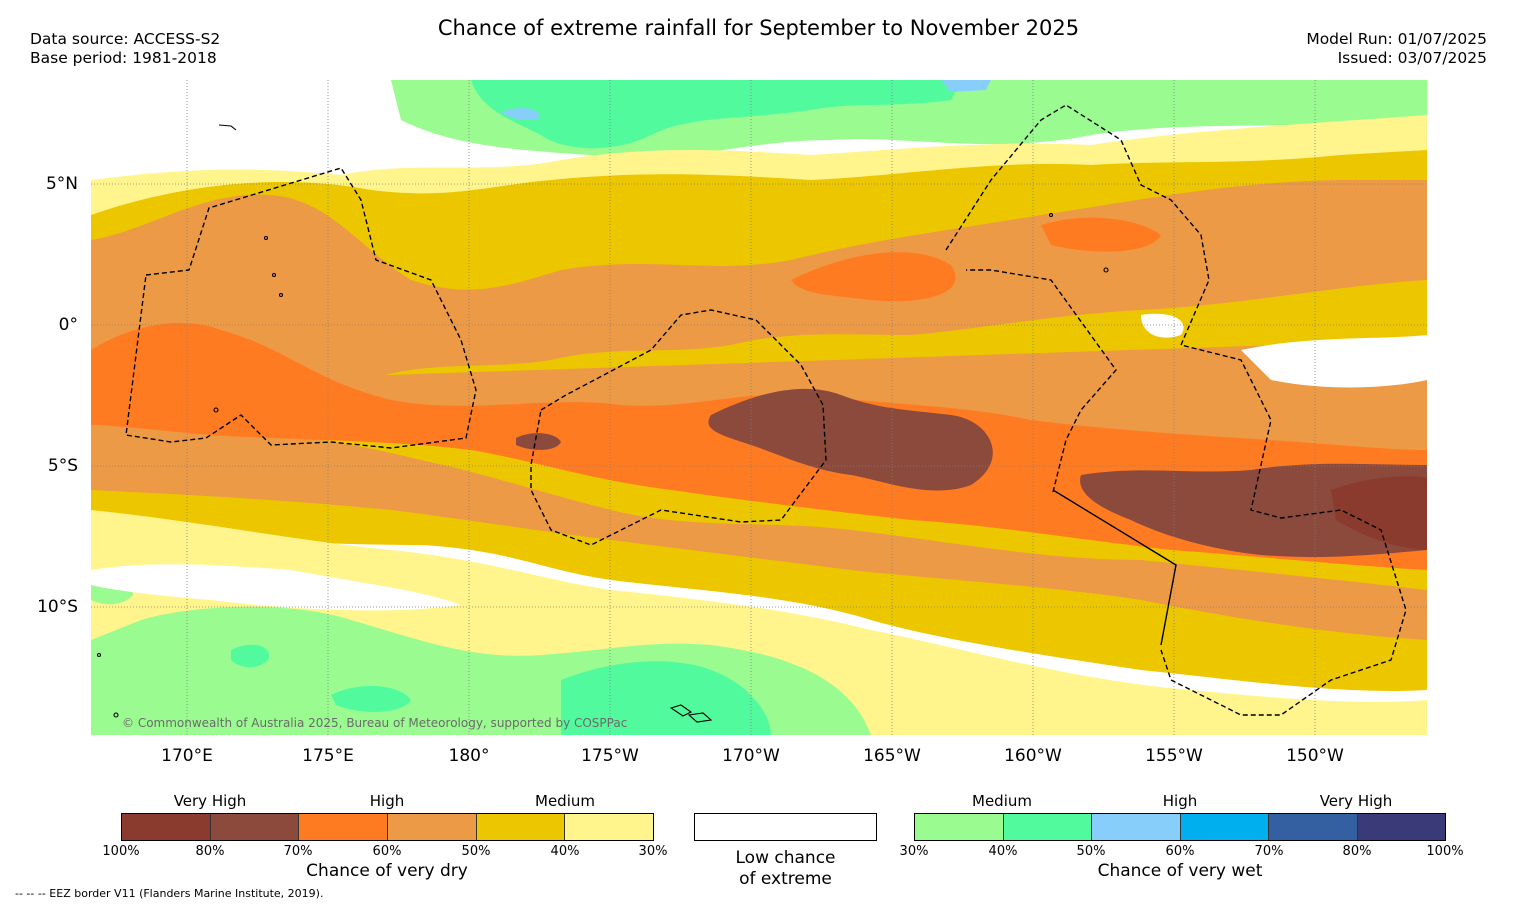 This screenshot has width=1517, height=908. Describe the element at coordinates (666, 698) in the screenshot. I see `wet-band-south-core` at that location.